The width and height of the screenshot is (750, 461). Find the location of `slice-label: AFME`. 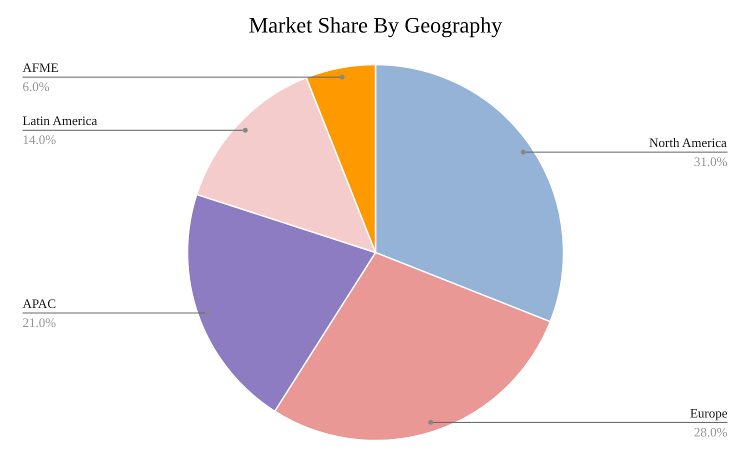

slice-label: AFME is located at coordinates (40, 68).